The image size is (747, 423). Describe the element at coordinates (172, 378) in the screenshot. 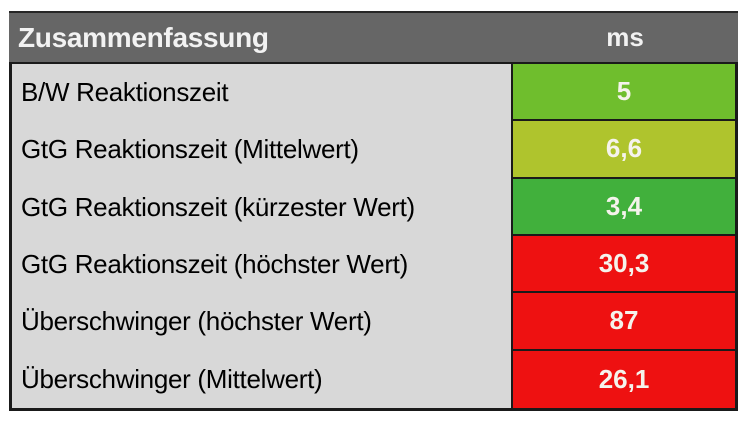

I see `metric-label: Überschwinger (Mittelwert)` at that location.